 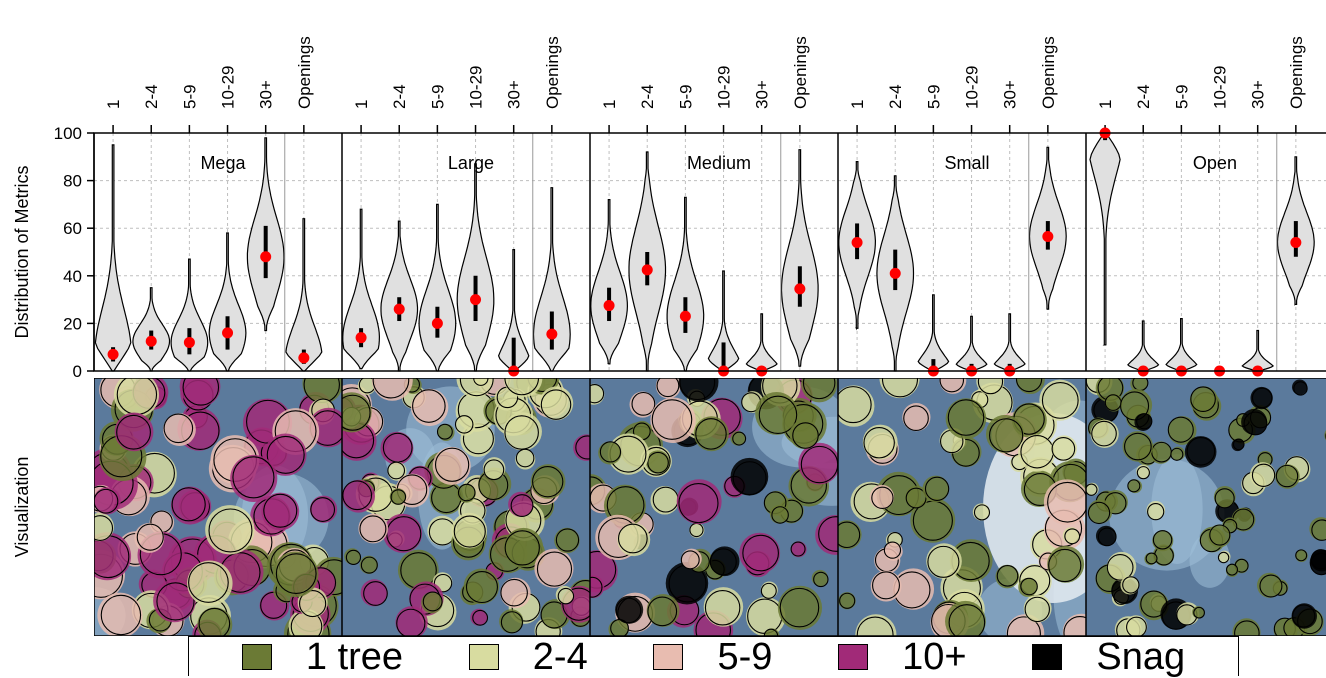 I want to click on violin-medium-openings, so click(x=800, y=258).